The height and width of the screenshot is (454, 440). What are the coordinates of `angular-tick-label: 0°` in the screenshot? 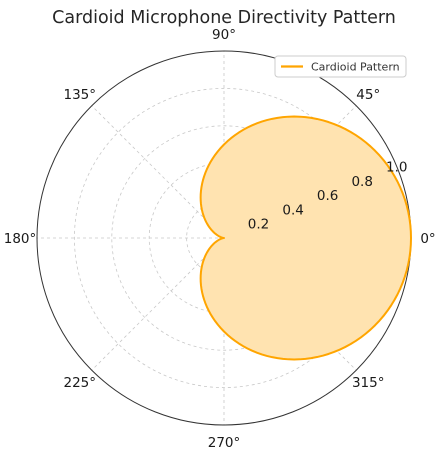 It's located at (427, 239).